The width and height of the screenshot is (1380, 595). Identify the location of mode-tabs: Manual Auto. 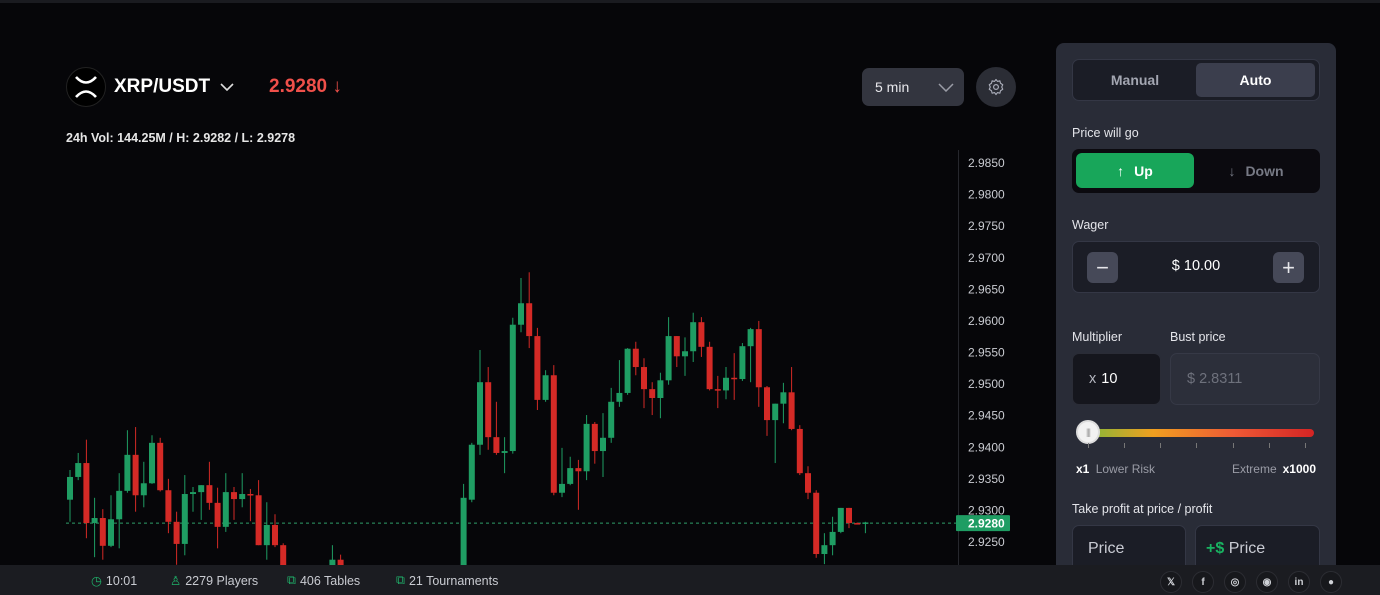
(1196, 80).